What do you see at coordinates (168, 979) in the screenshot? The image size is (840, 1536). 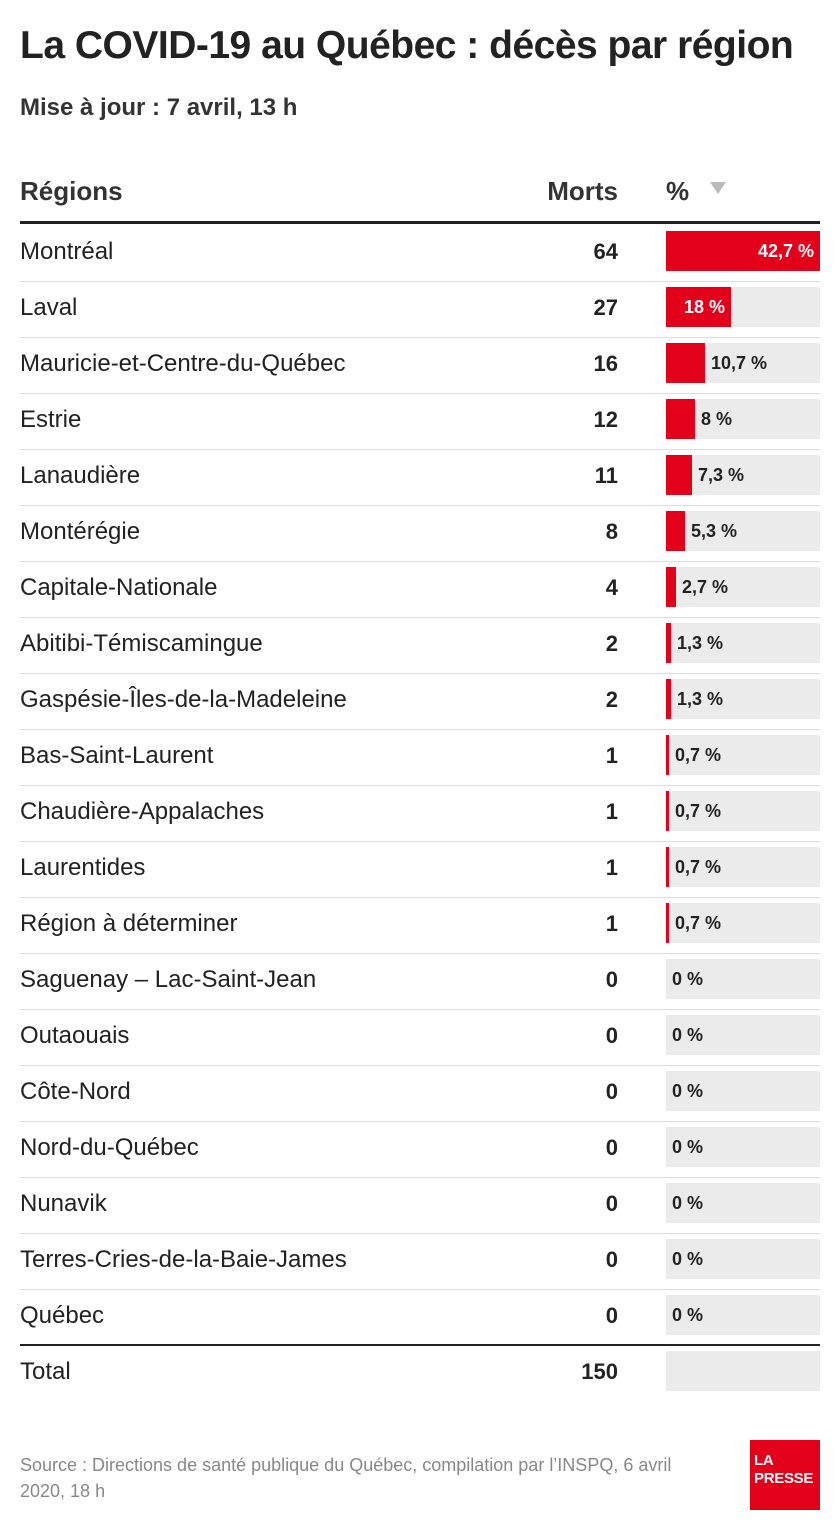 I see `region-name: Saguenay – Lac-Saint-Jean` at bounding box center [168, 979].